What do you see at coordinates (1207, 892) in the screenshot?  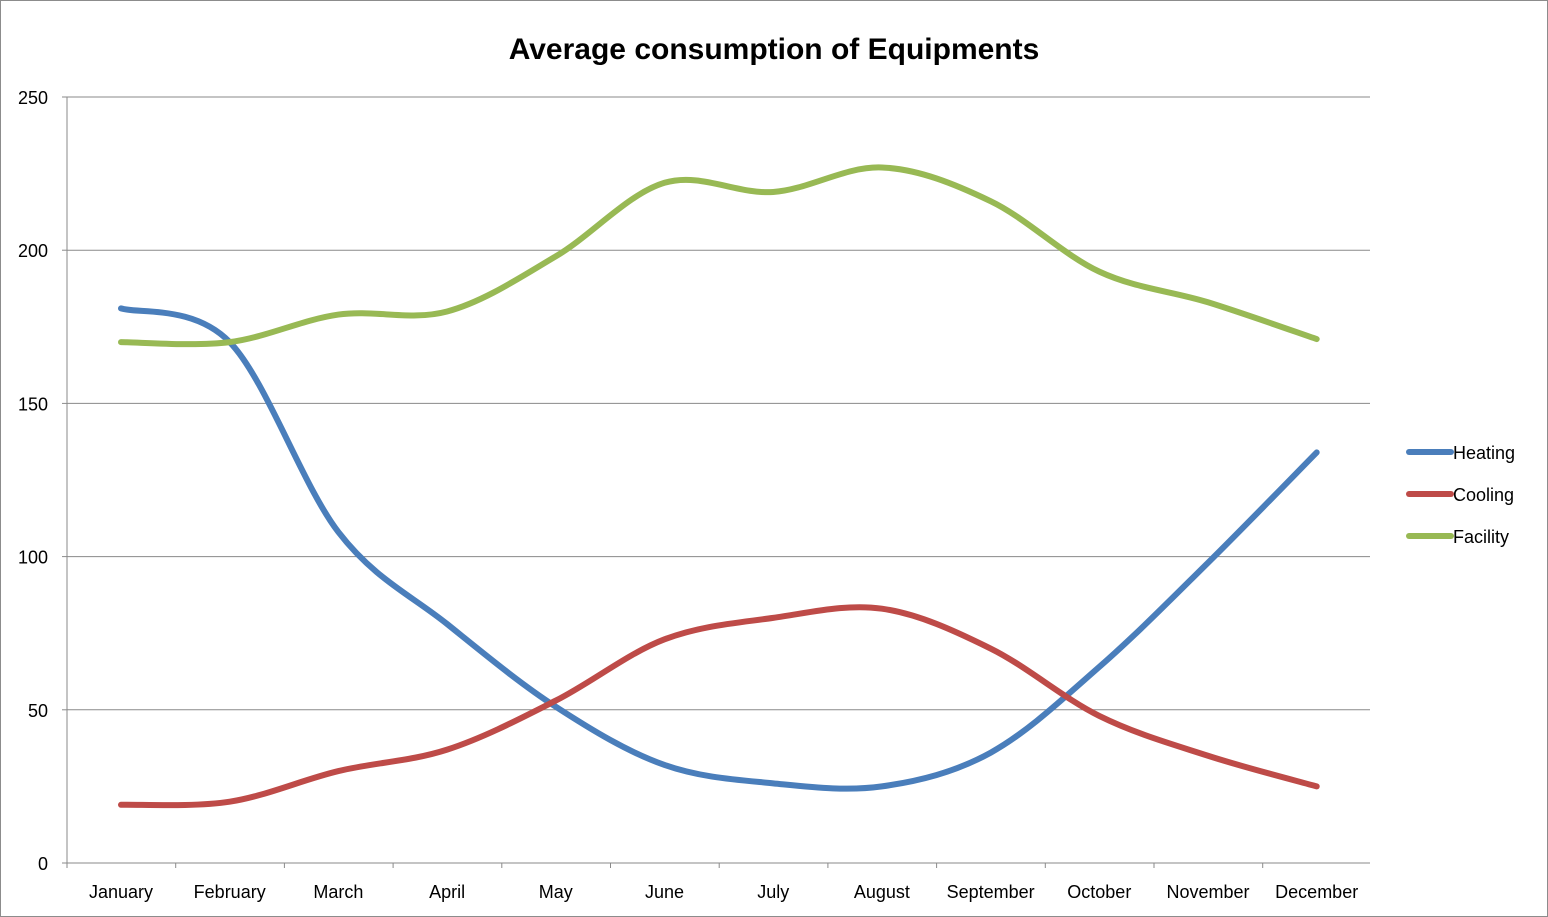 I see `x-tick-label-november: November` at bounding box center [1207, 892].